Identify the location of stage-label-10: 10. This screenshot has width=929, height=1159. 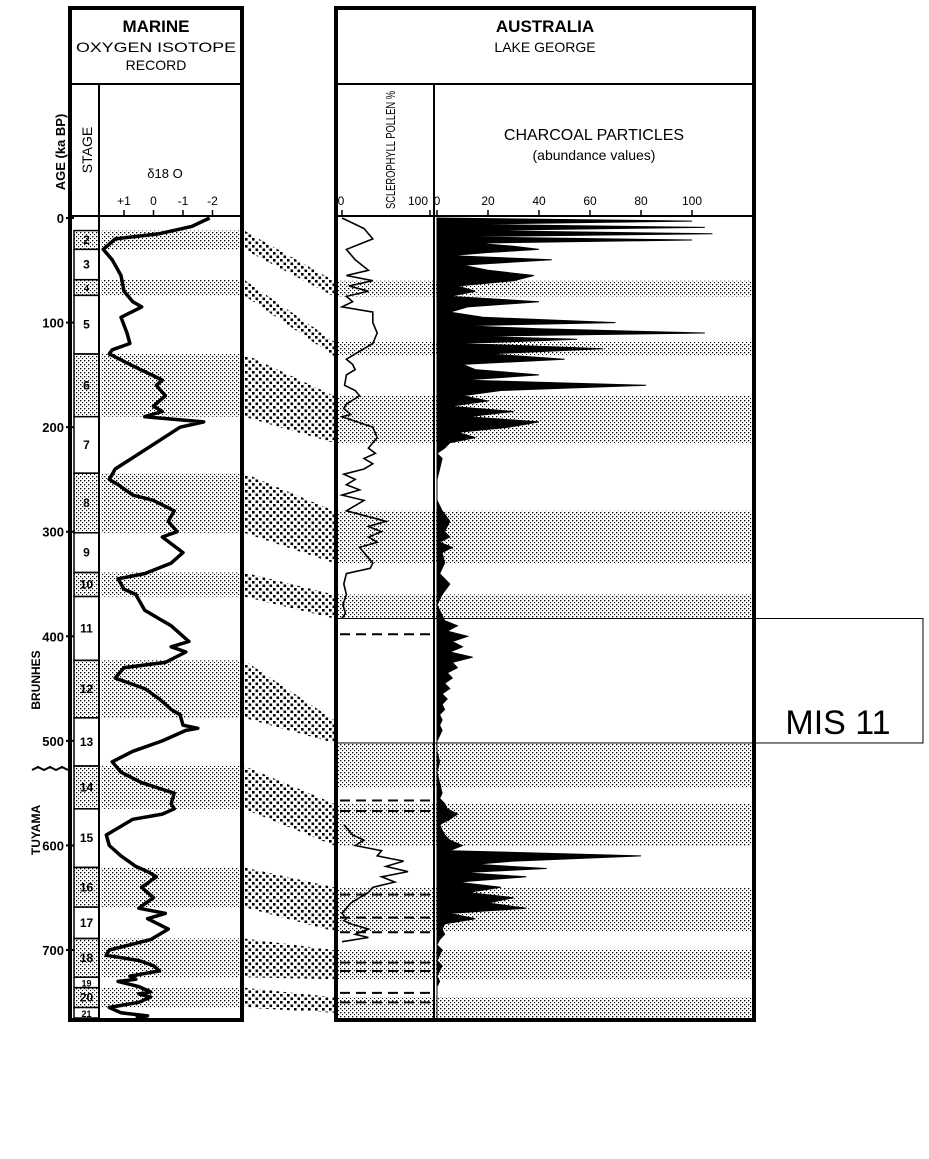
(87, 585).